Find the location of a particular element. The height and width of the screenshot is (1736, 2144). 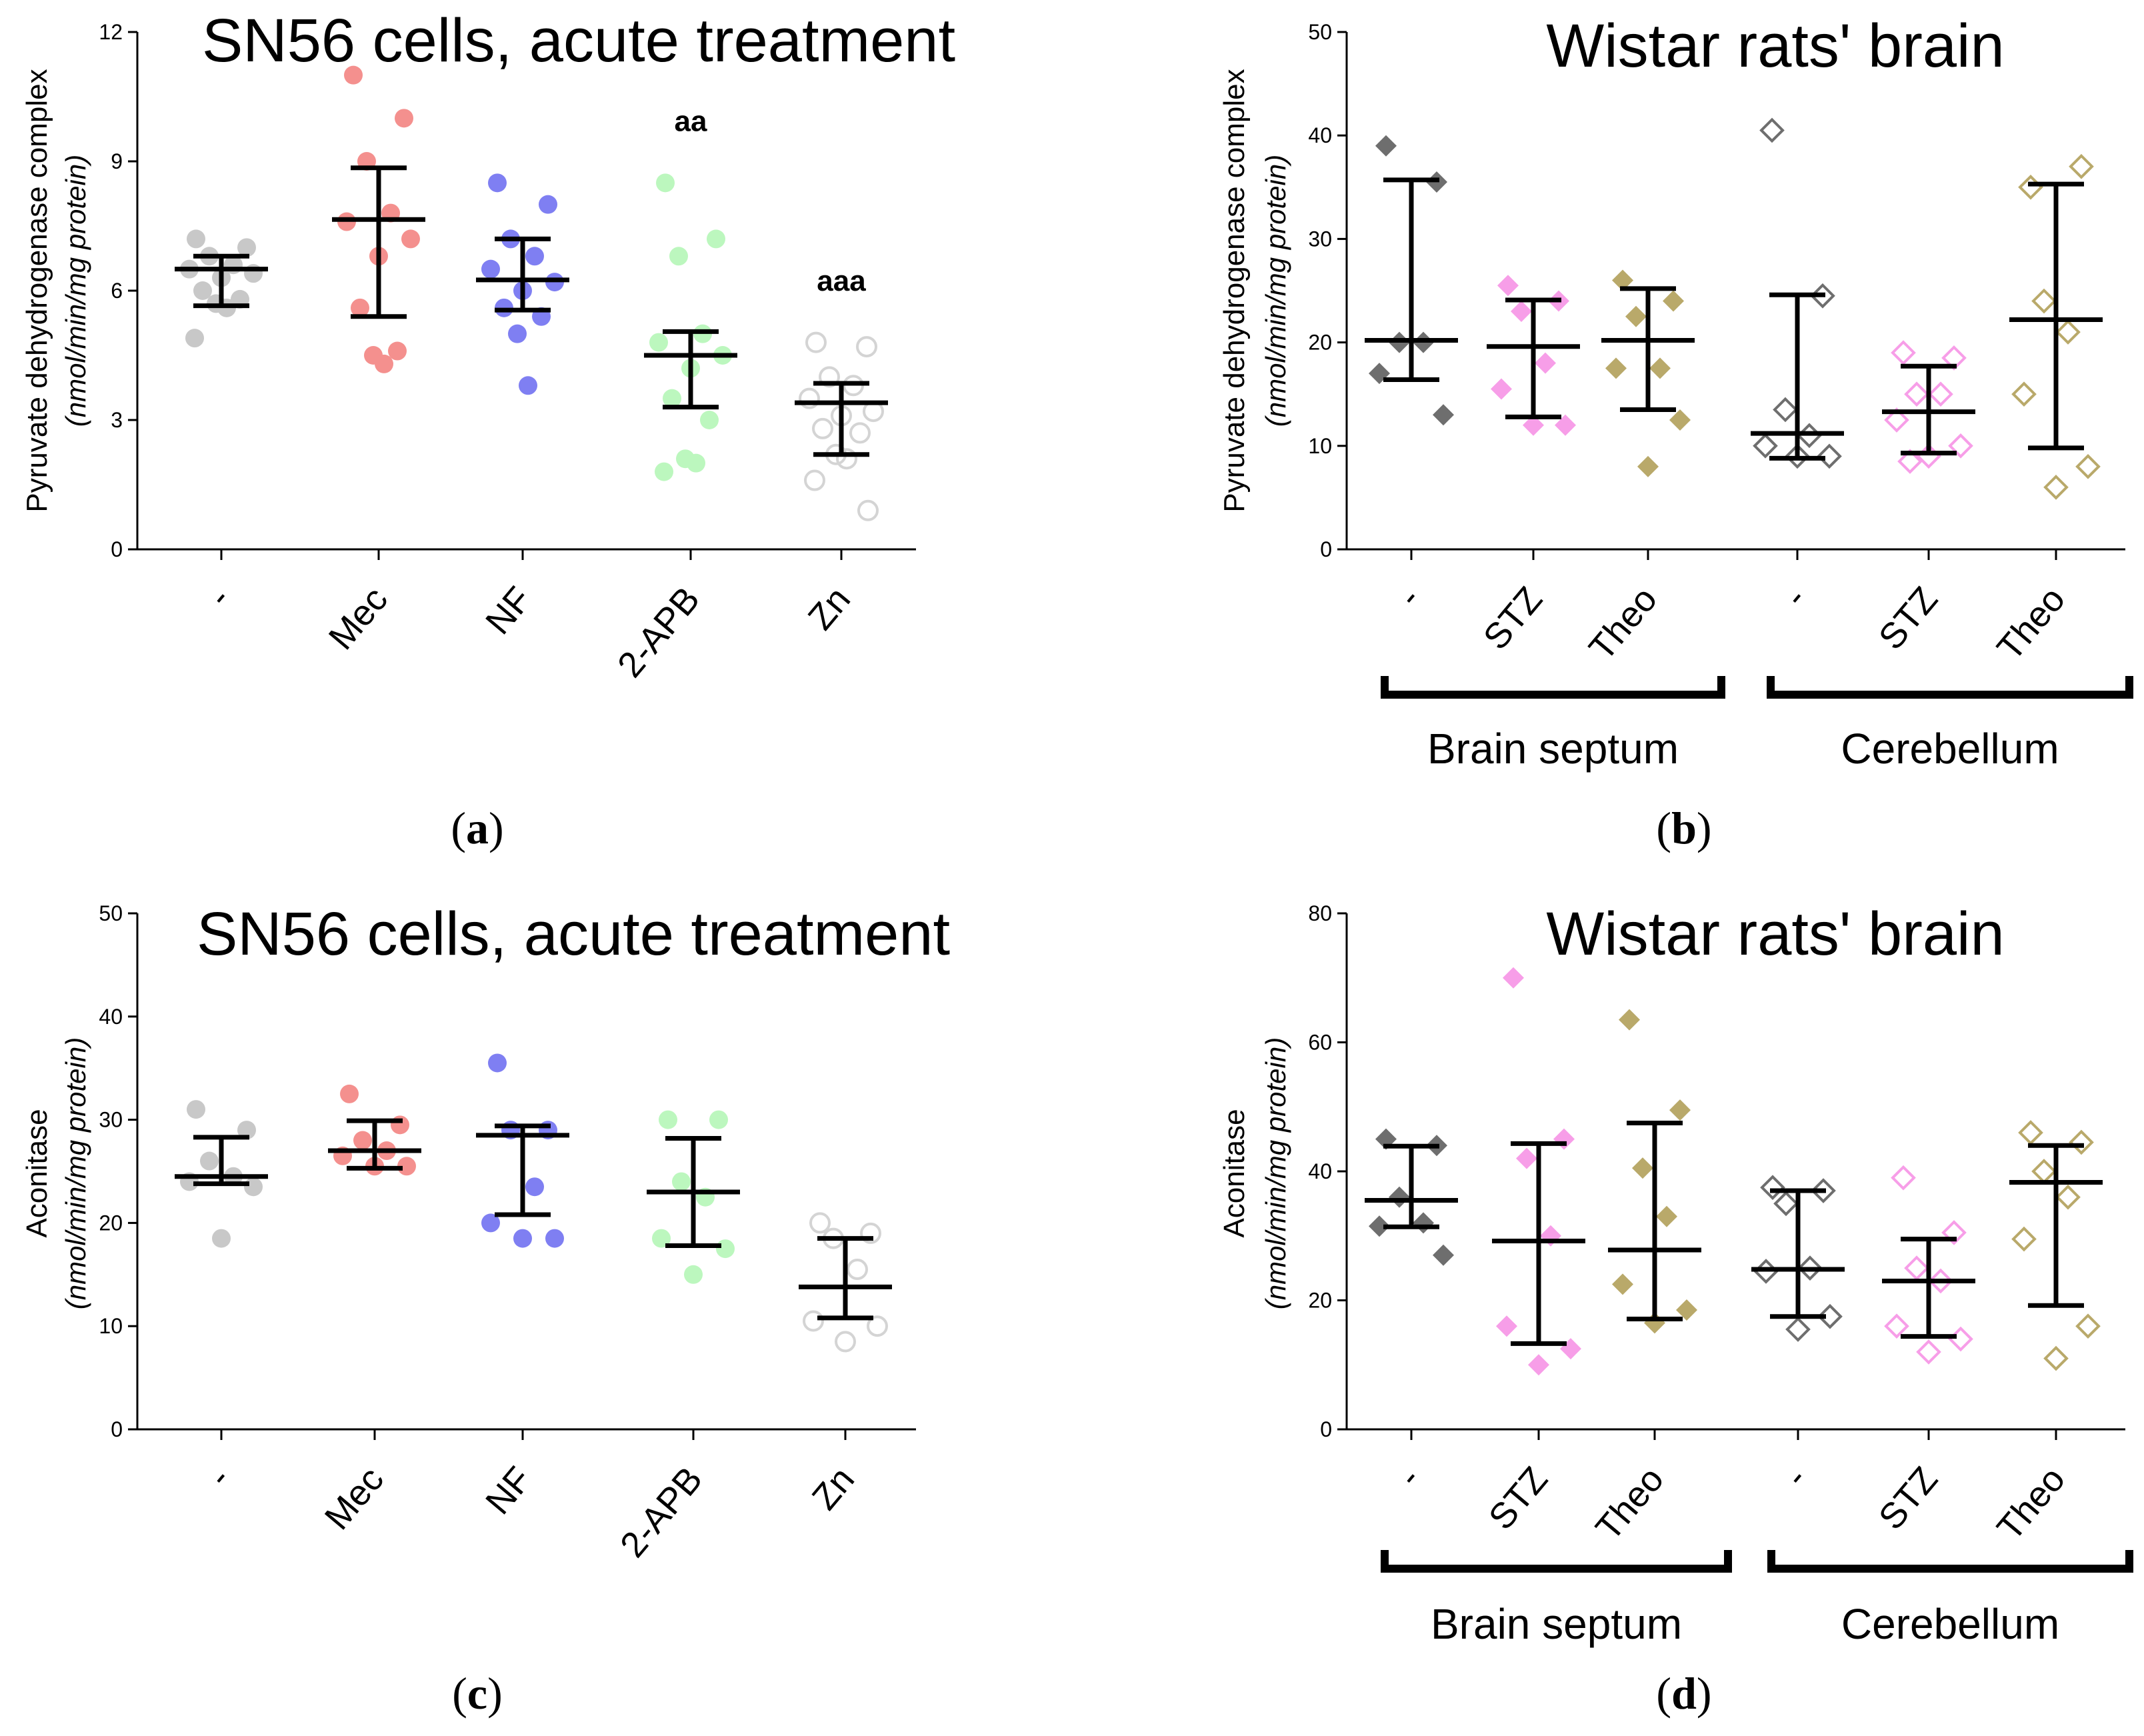

y-axis-units: (nmol/min/mg protein) is located at coordinates (1275, 291).